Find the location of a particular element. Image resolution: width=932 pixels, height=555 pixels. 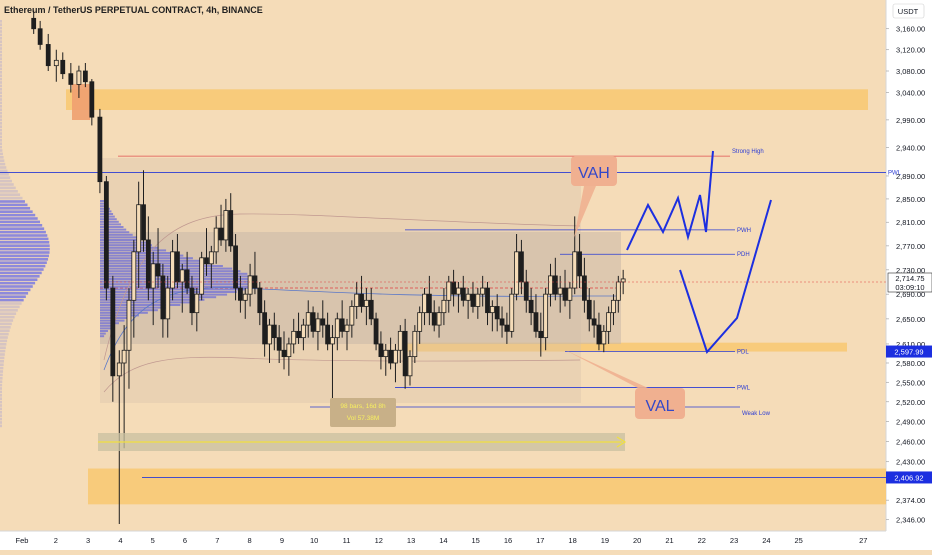

date-range-arrow-head is located at coordinates (621, 442).